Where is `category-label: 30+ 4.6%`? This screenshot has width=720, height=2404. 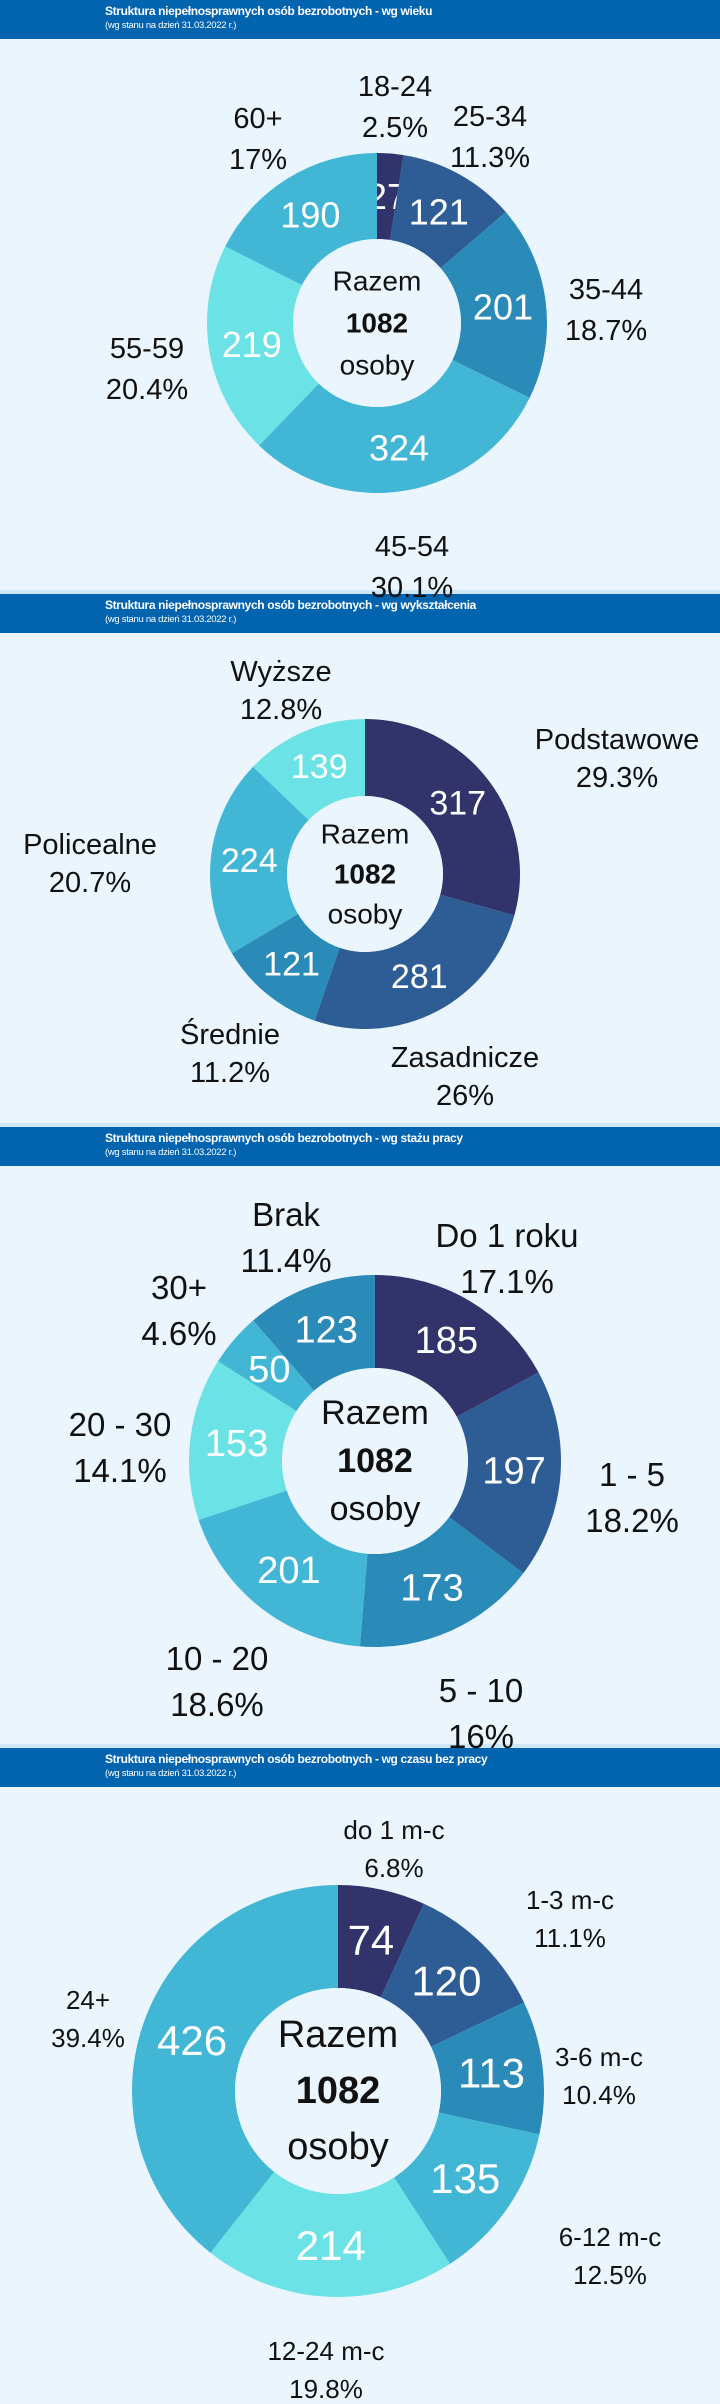 category-label: 30+ 4.6% is located at coordinates (178, 1310).